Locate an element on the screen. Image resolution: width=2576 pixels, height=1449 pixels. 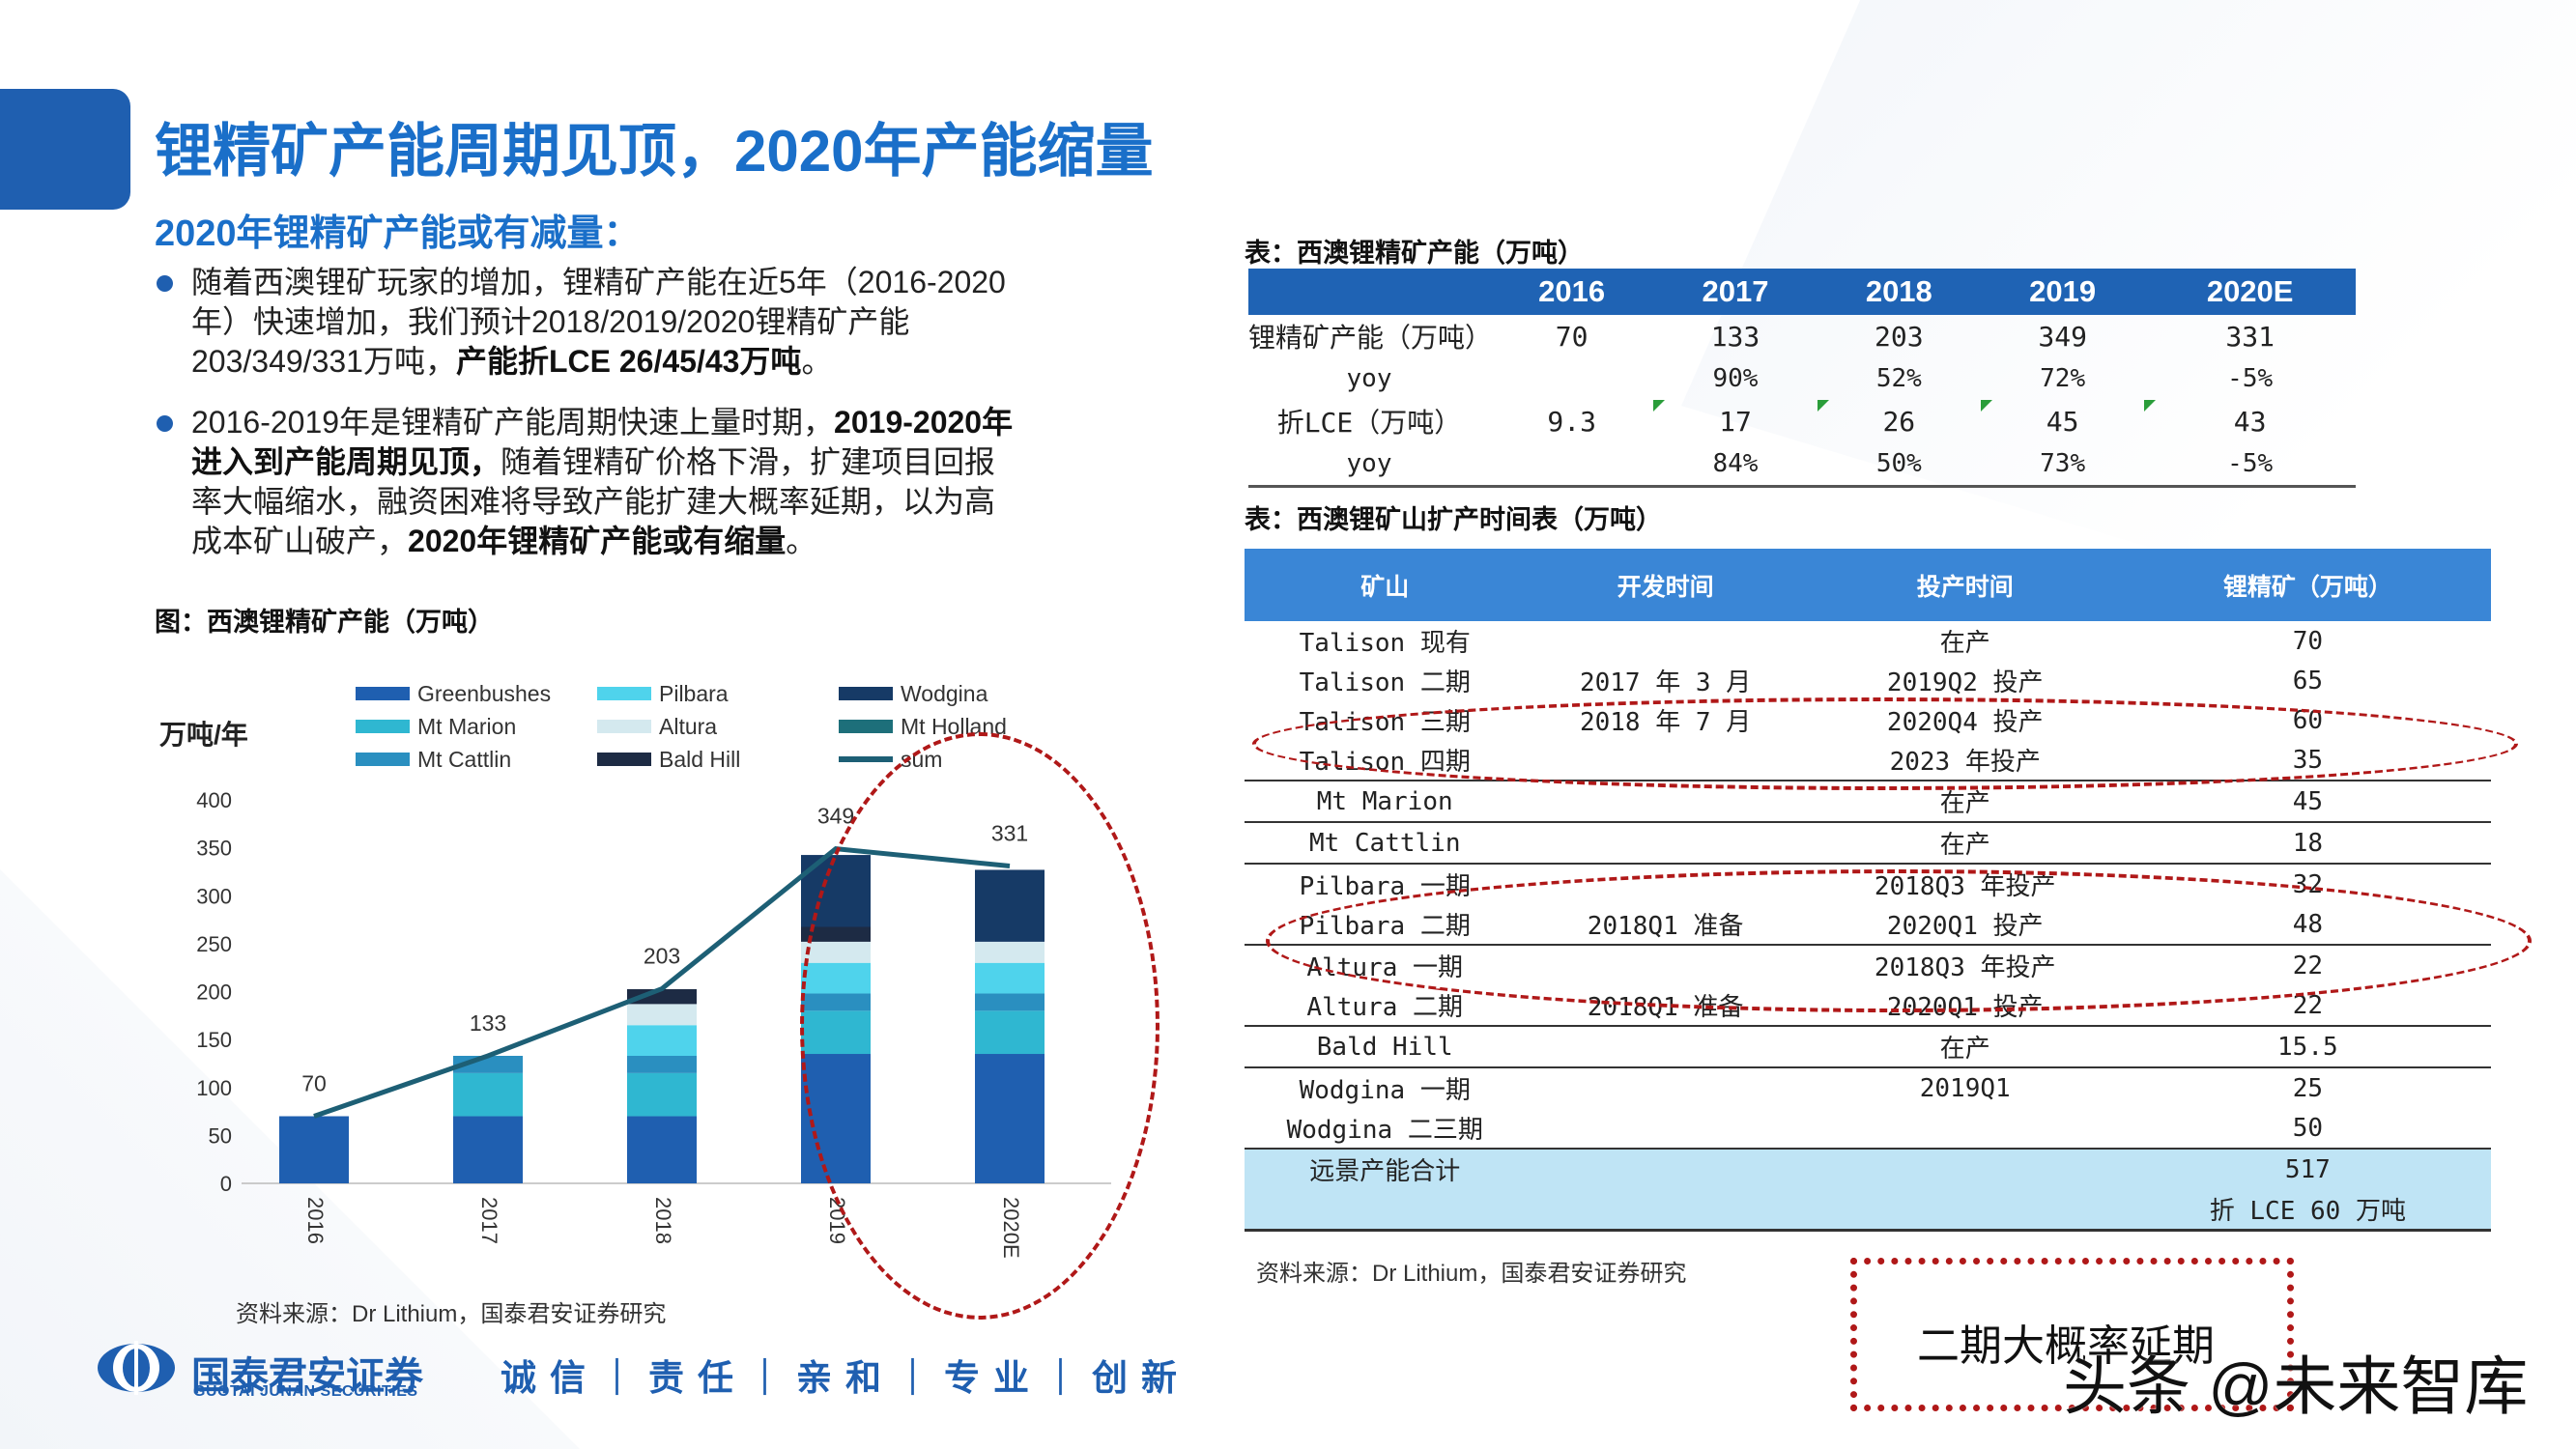
y-tick-label: 300 is located at coordinates (214, 896).